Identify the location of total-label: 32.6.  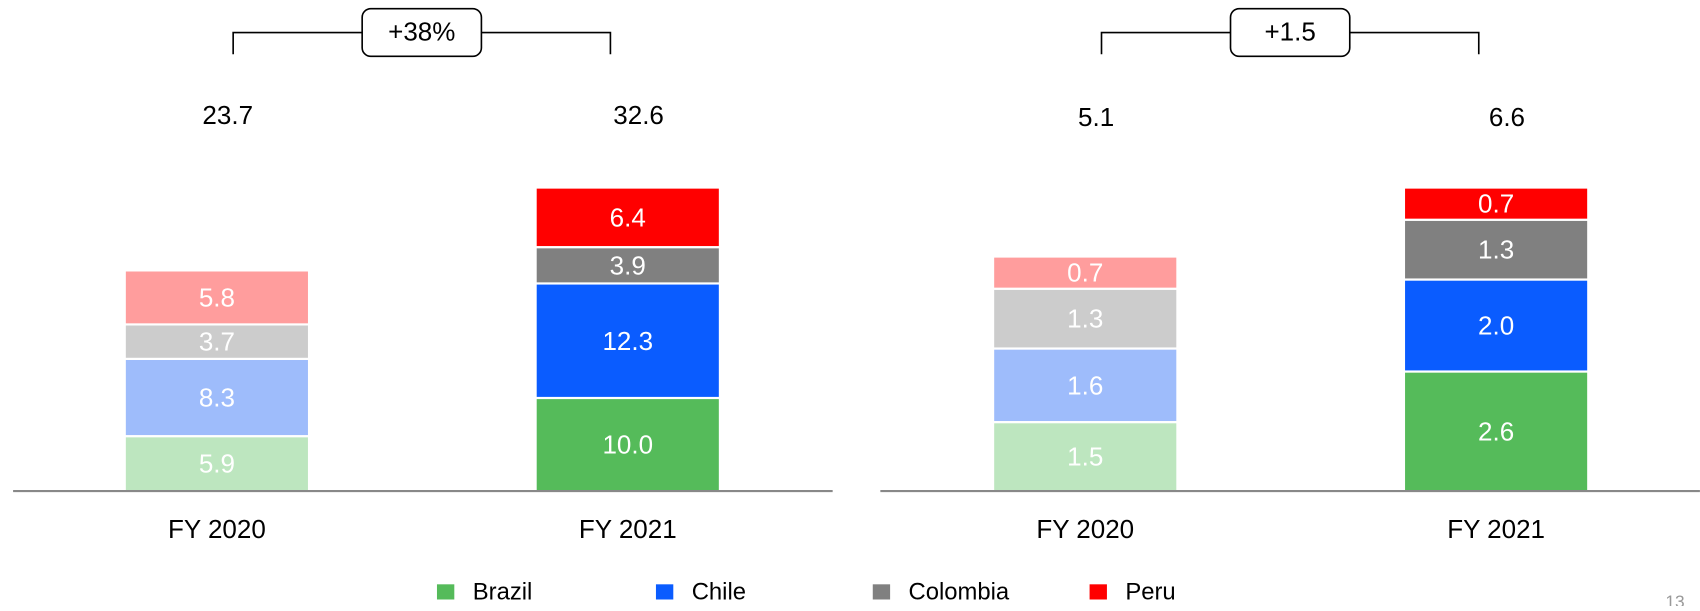
(638, 115).